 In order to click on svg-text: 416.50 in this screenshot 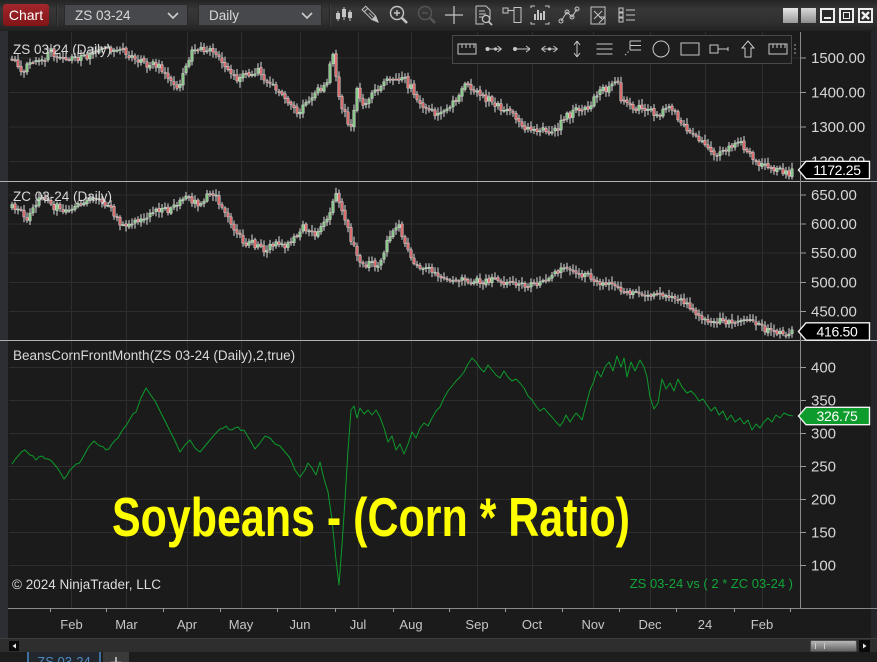, I will do `click(837, 332)`.